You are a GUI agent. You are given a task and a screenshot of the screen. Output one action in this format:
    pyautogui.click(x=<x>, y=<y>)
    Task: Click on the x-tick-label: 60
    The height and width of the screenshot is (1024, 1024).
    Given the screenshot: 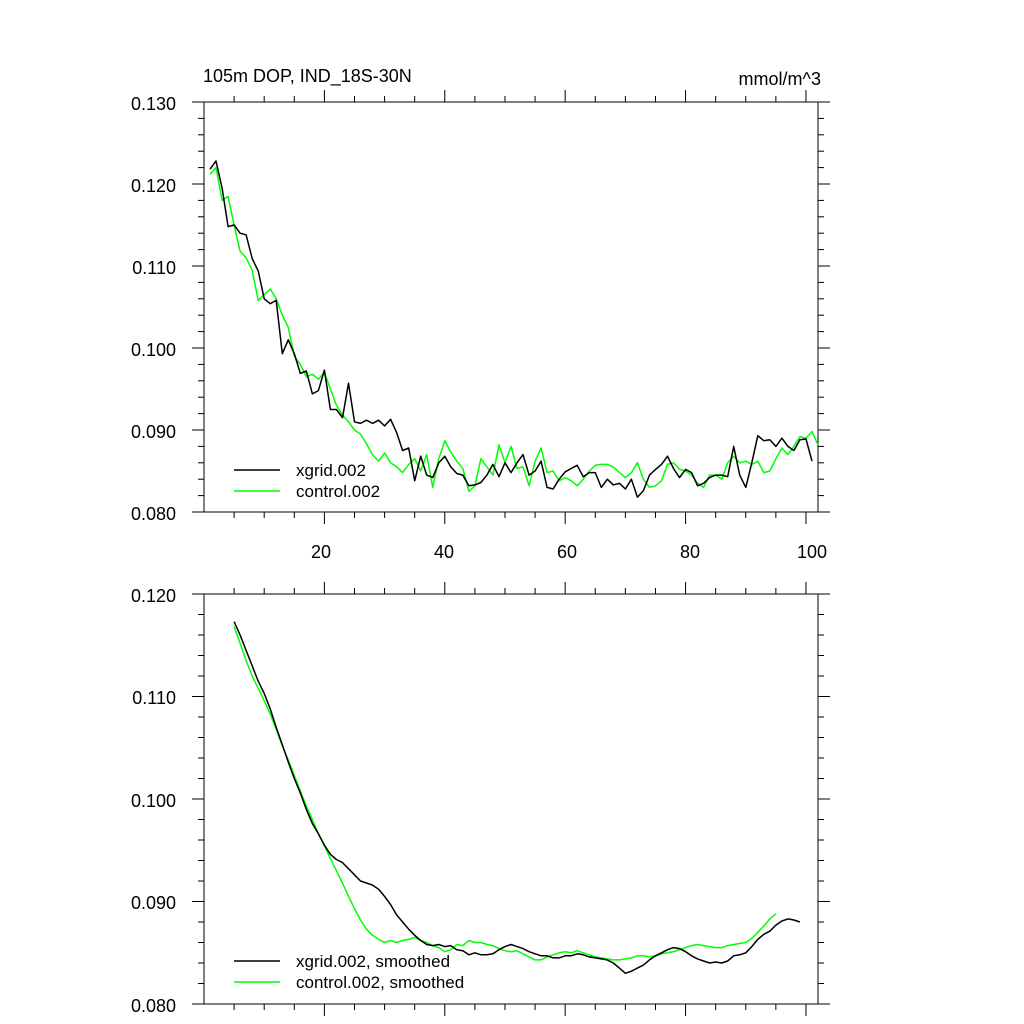 What is the action you would take?
    pyautogui.click(x=567, y=552)
    